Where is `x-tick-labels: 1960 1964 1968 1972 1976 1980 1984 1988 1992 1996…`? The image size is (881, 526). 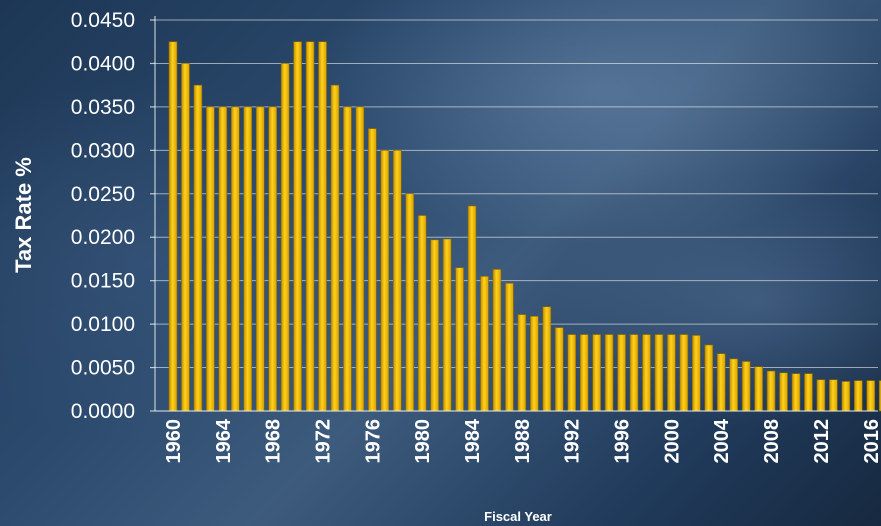 x-tick-labels: 1960 1964 1968 1972 1976 1980 1984 1988 1992 1996… is located at coordinates (522, 440).